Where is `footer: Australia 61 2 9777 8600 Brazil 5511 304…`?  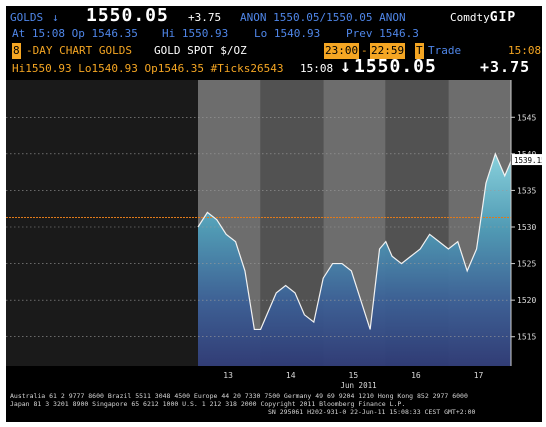
footer: Australia 61 2 9777 8600 Brazil 5511 304… is located at coordinates (274, 407).